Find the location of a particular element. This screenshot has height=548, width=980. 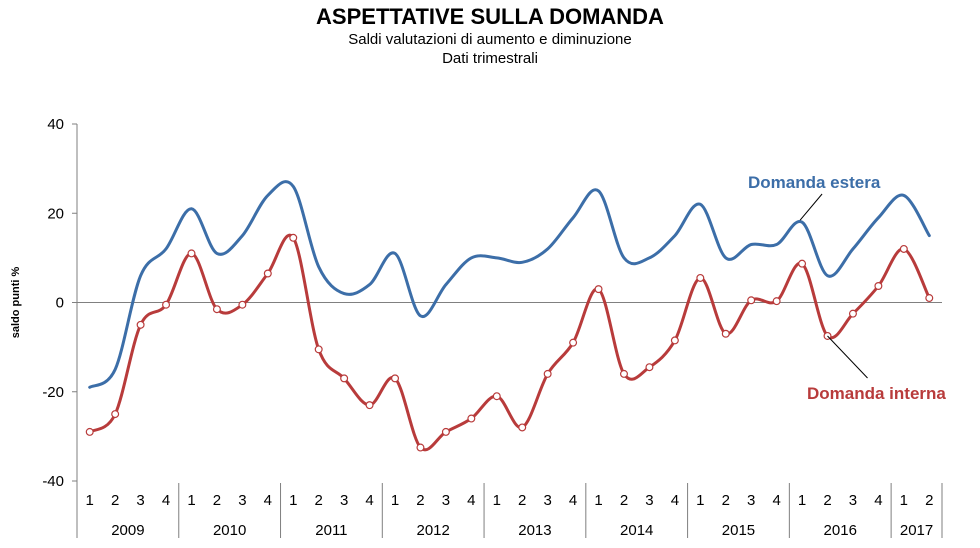

x-year-label: 2015 is located at coordinates (738, 530).